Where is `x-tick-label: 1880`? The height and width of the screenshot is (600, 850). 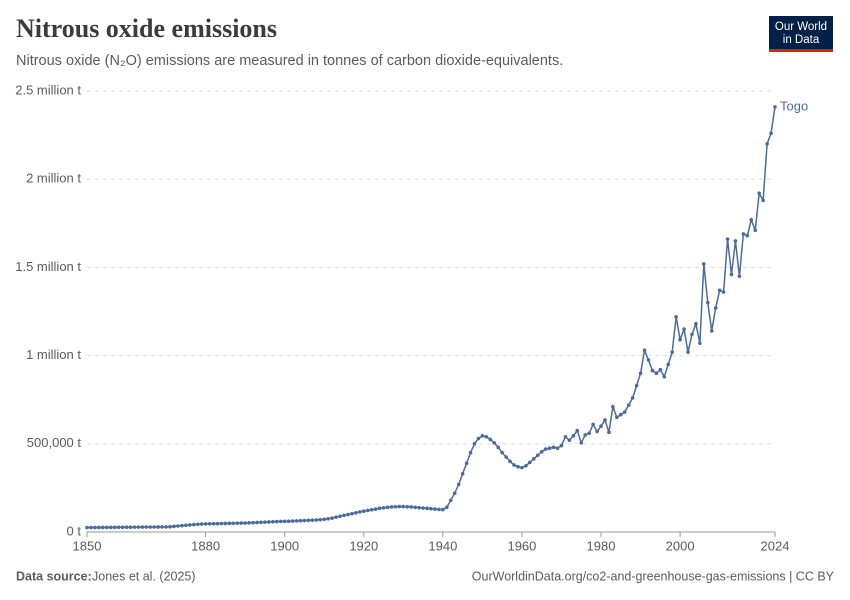
x-tick-label: 1880 is located at coordinates (205, 545).